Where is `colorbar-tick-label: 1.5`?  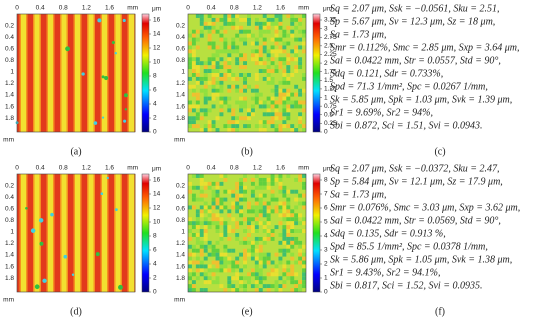
colorbar-tick-label: 1.5 is located at coordinates (328, 80).